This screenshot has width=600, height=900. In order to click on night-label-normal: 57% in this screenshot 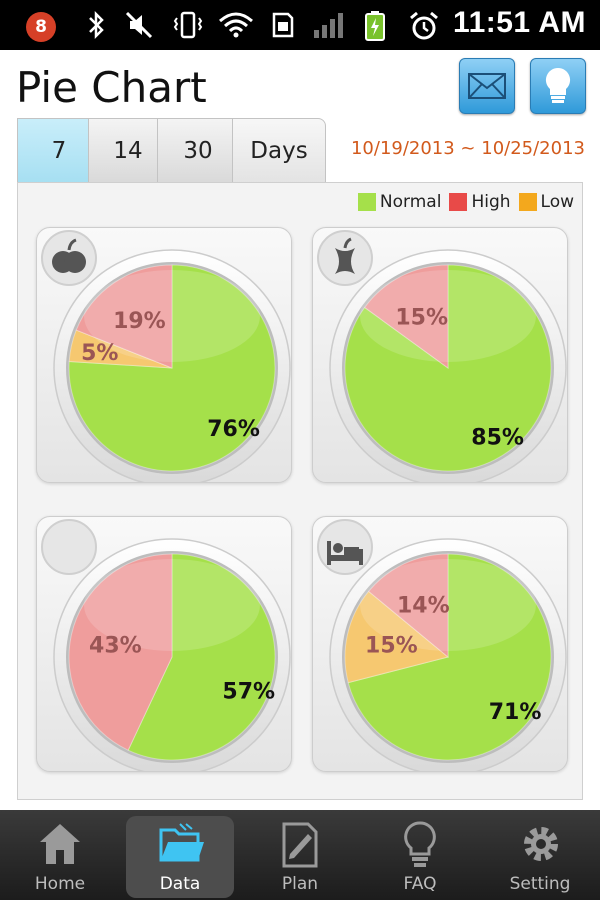, I will do `click(248, 691)`.